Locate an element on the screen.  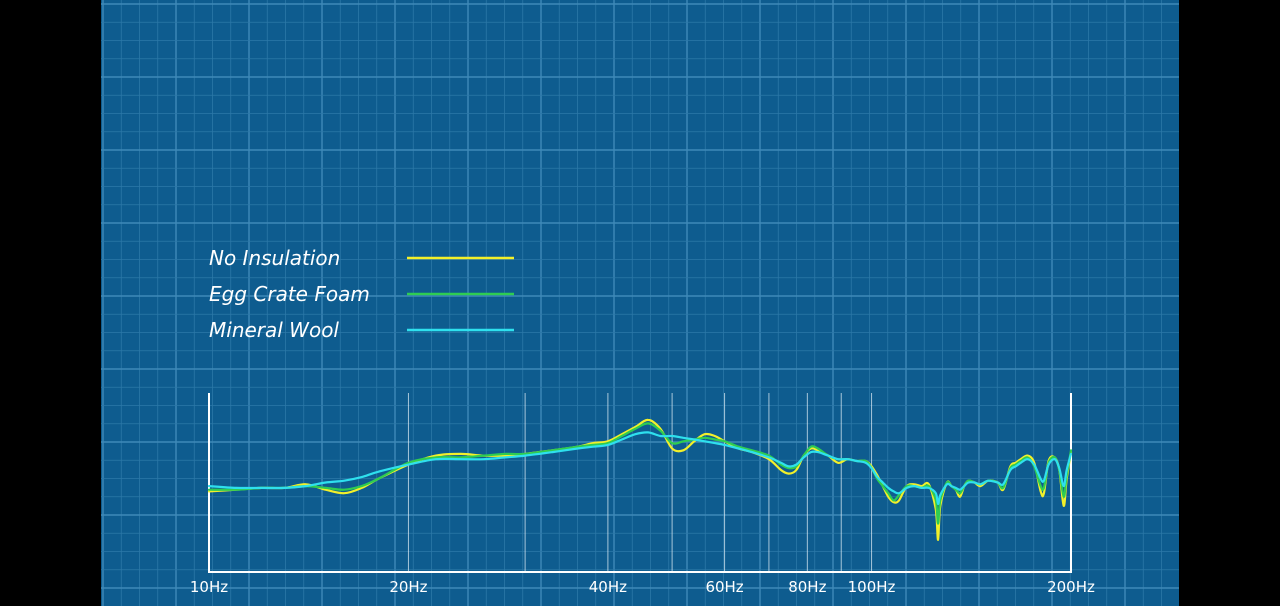
series-lines is located at coordinates (640, 479).